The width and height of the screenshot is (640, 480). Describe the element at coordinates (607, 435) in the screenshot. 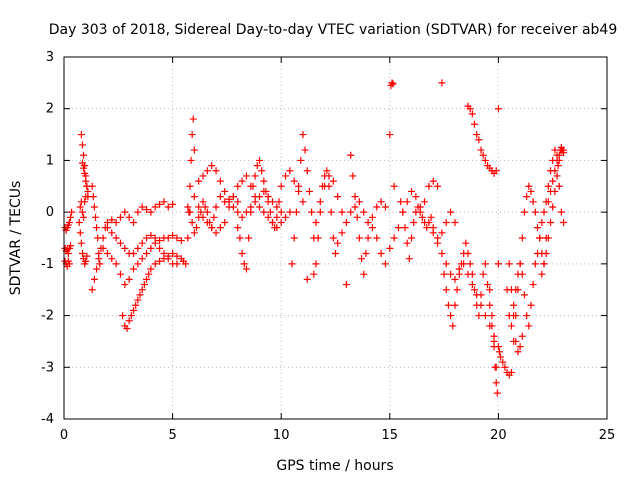

I see `x-tick-label: 25` at that location.